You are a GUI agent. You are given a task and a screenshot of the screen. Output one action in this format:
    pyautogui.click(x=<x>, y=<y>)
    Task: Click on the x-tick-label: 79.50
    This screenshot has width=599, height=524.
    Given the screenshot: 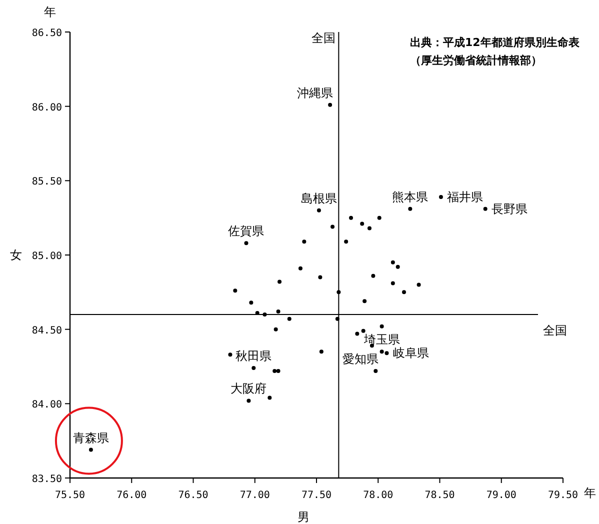 What is the action you would take?
    pyautogui.click(x=563, y=495)
    